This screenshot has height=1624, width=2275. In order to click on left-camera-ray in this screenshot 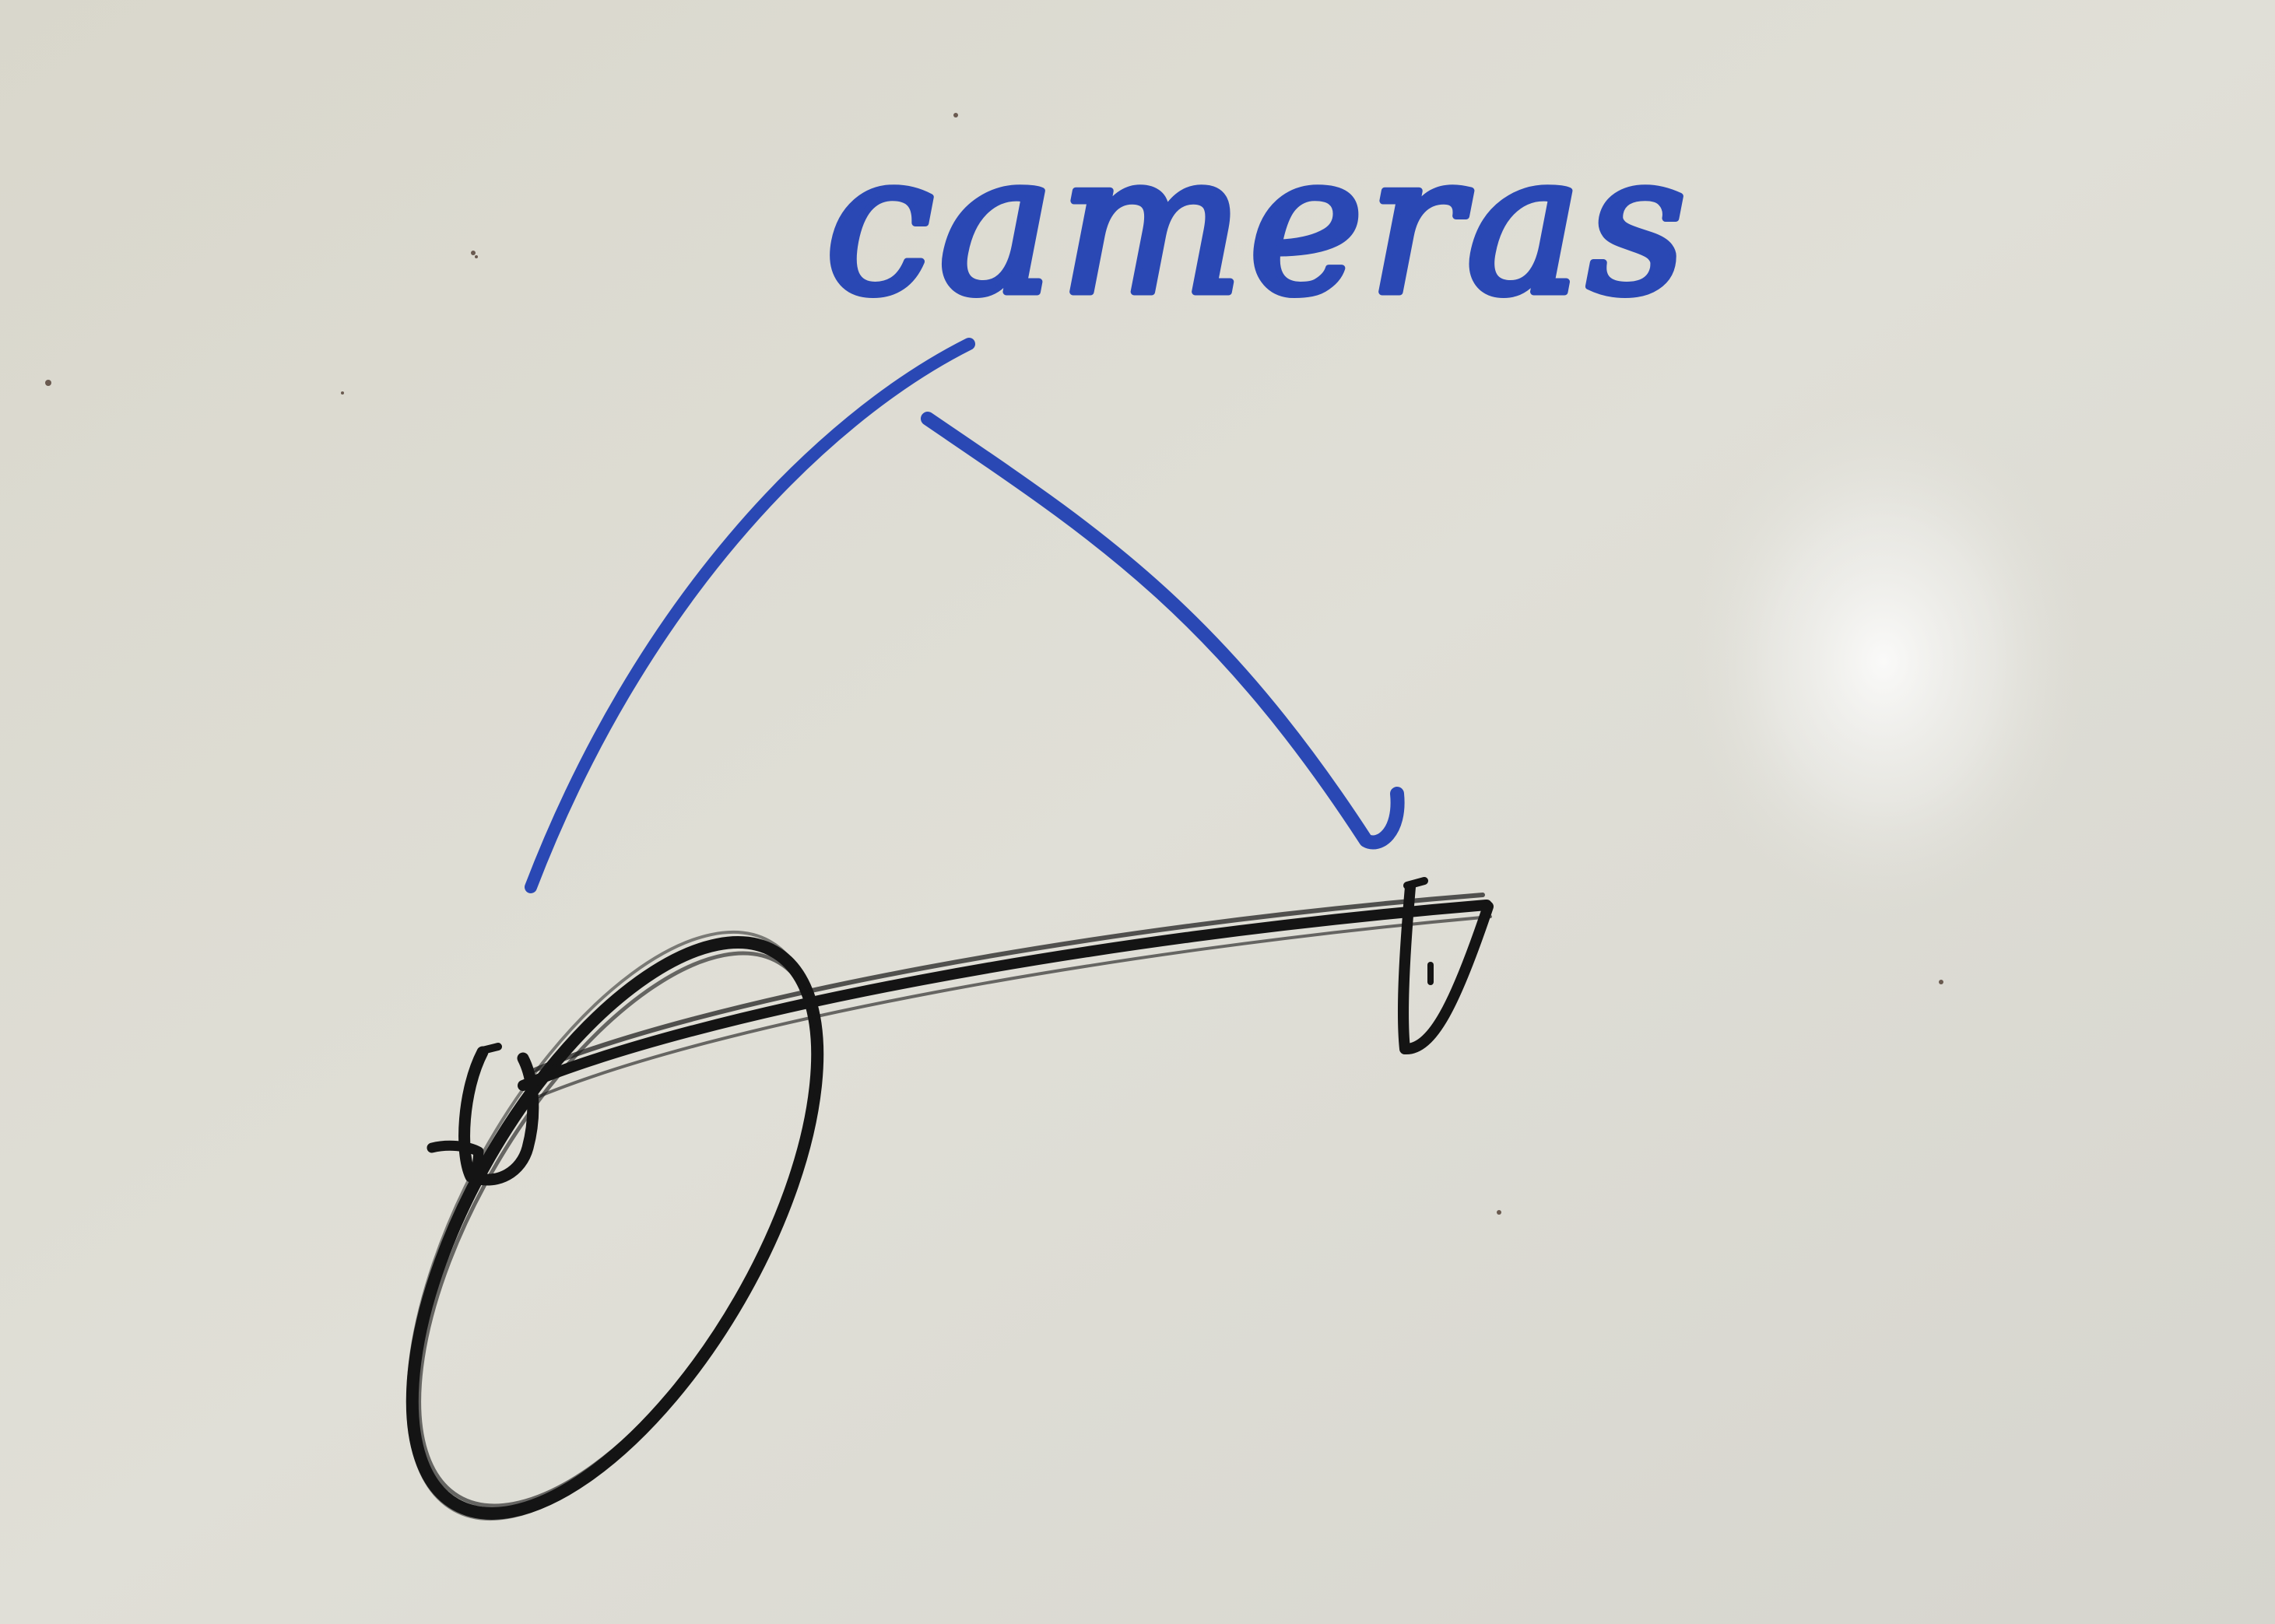, I will do `click(750, 616)`.